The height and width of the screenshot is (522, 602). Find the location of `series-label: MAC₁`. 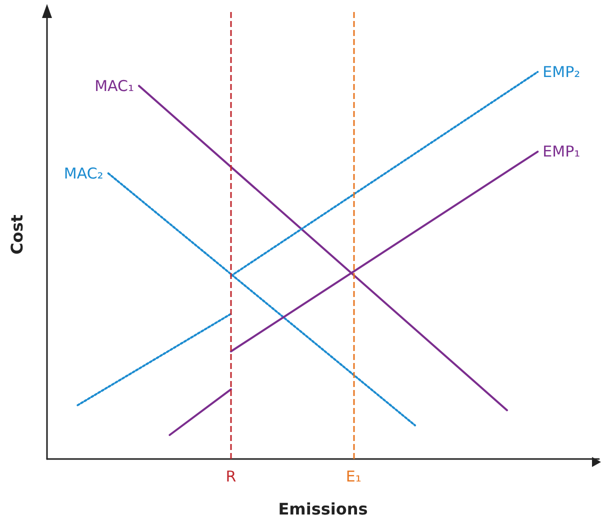

series-label: MAC₁ is located at coordinates (114, 85).